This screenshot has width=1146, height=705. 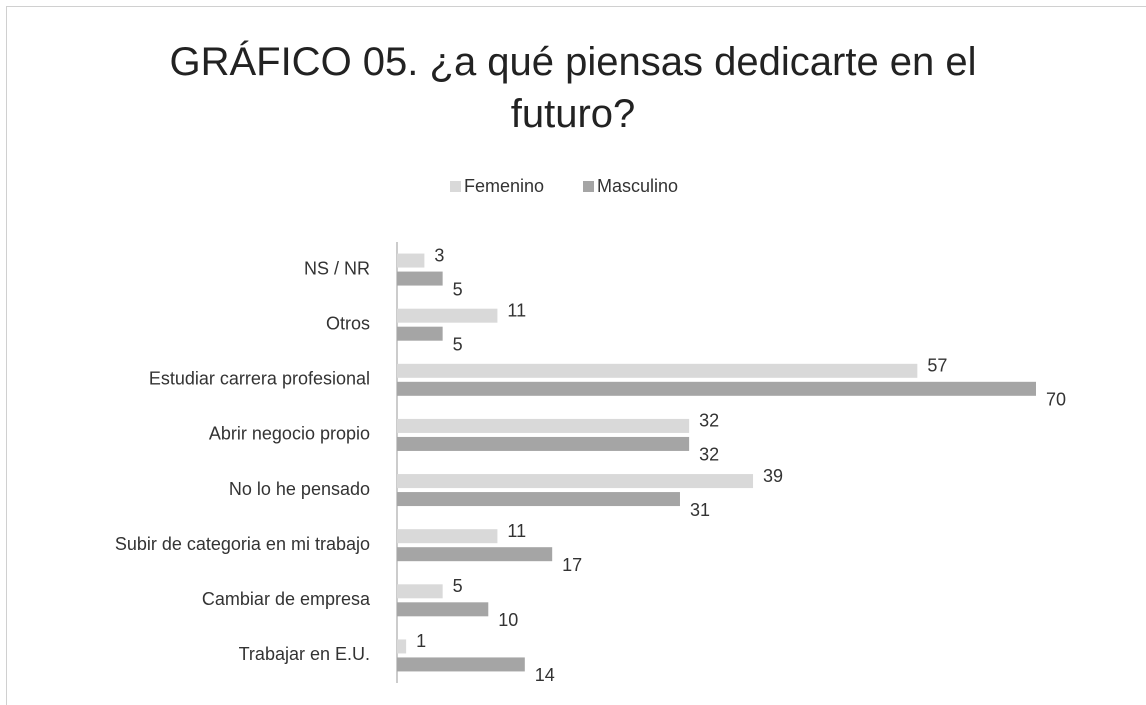 What do you see at coordinates (337, 268) in the screenshot?
I see `y-tick-label: NS / NR` at bounding box center [337, 268].